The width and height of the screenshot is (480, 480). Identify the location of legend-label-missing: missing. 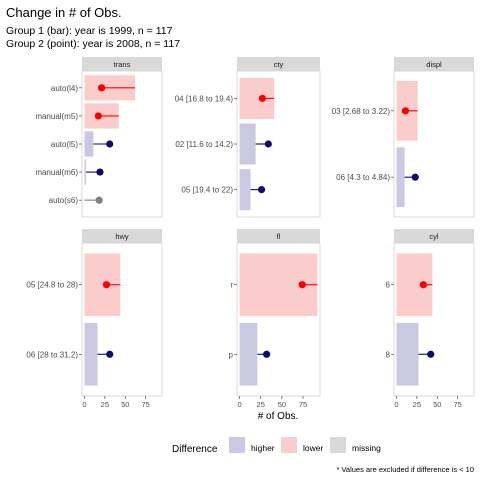
(366, 448).